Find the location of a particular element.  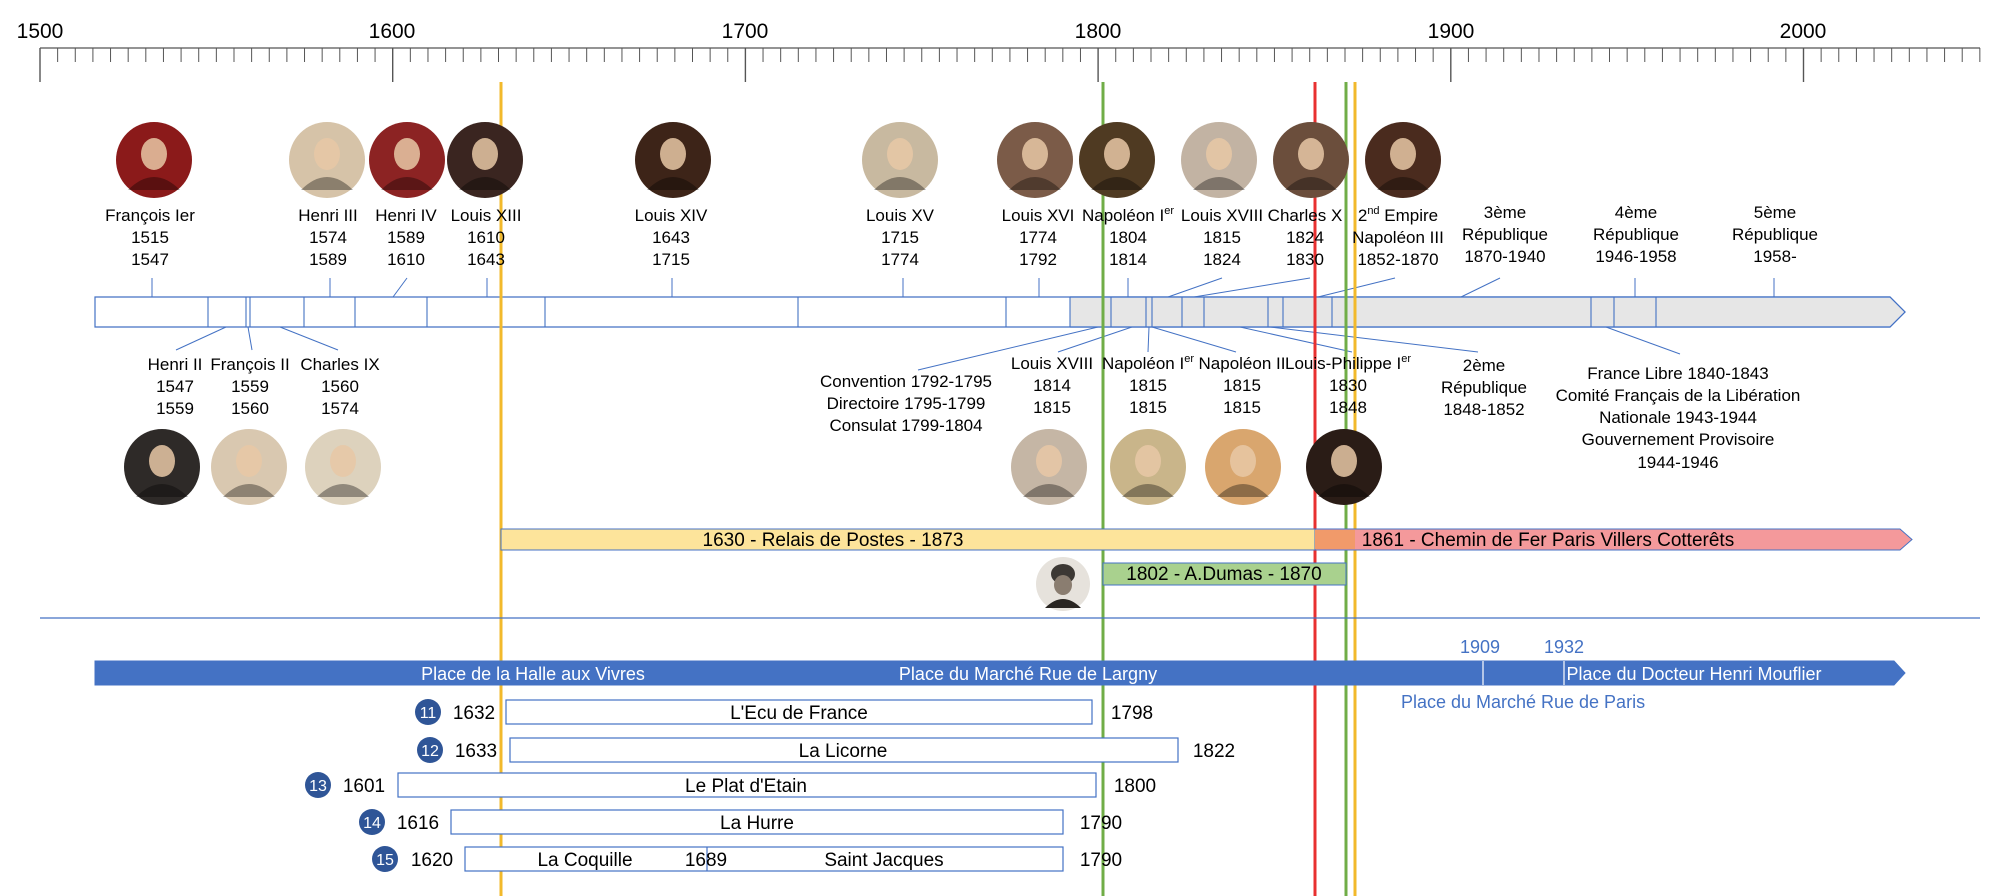

reign-louis-xiv: Louis XIV 1643 1715 is located at coordinates (671, 237).